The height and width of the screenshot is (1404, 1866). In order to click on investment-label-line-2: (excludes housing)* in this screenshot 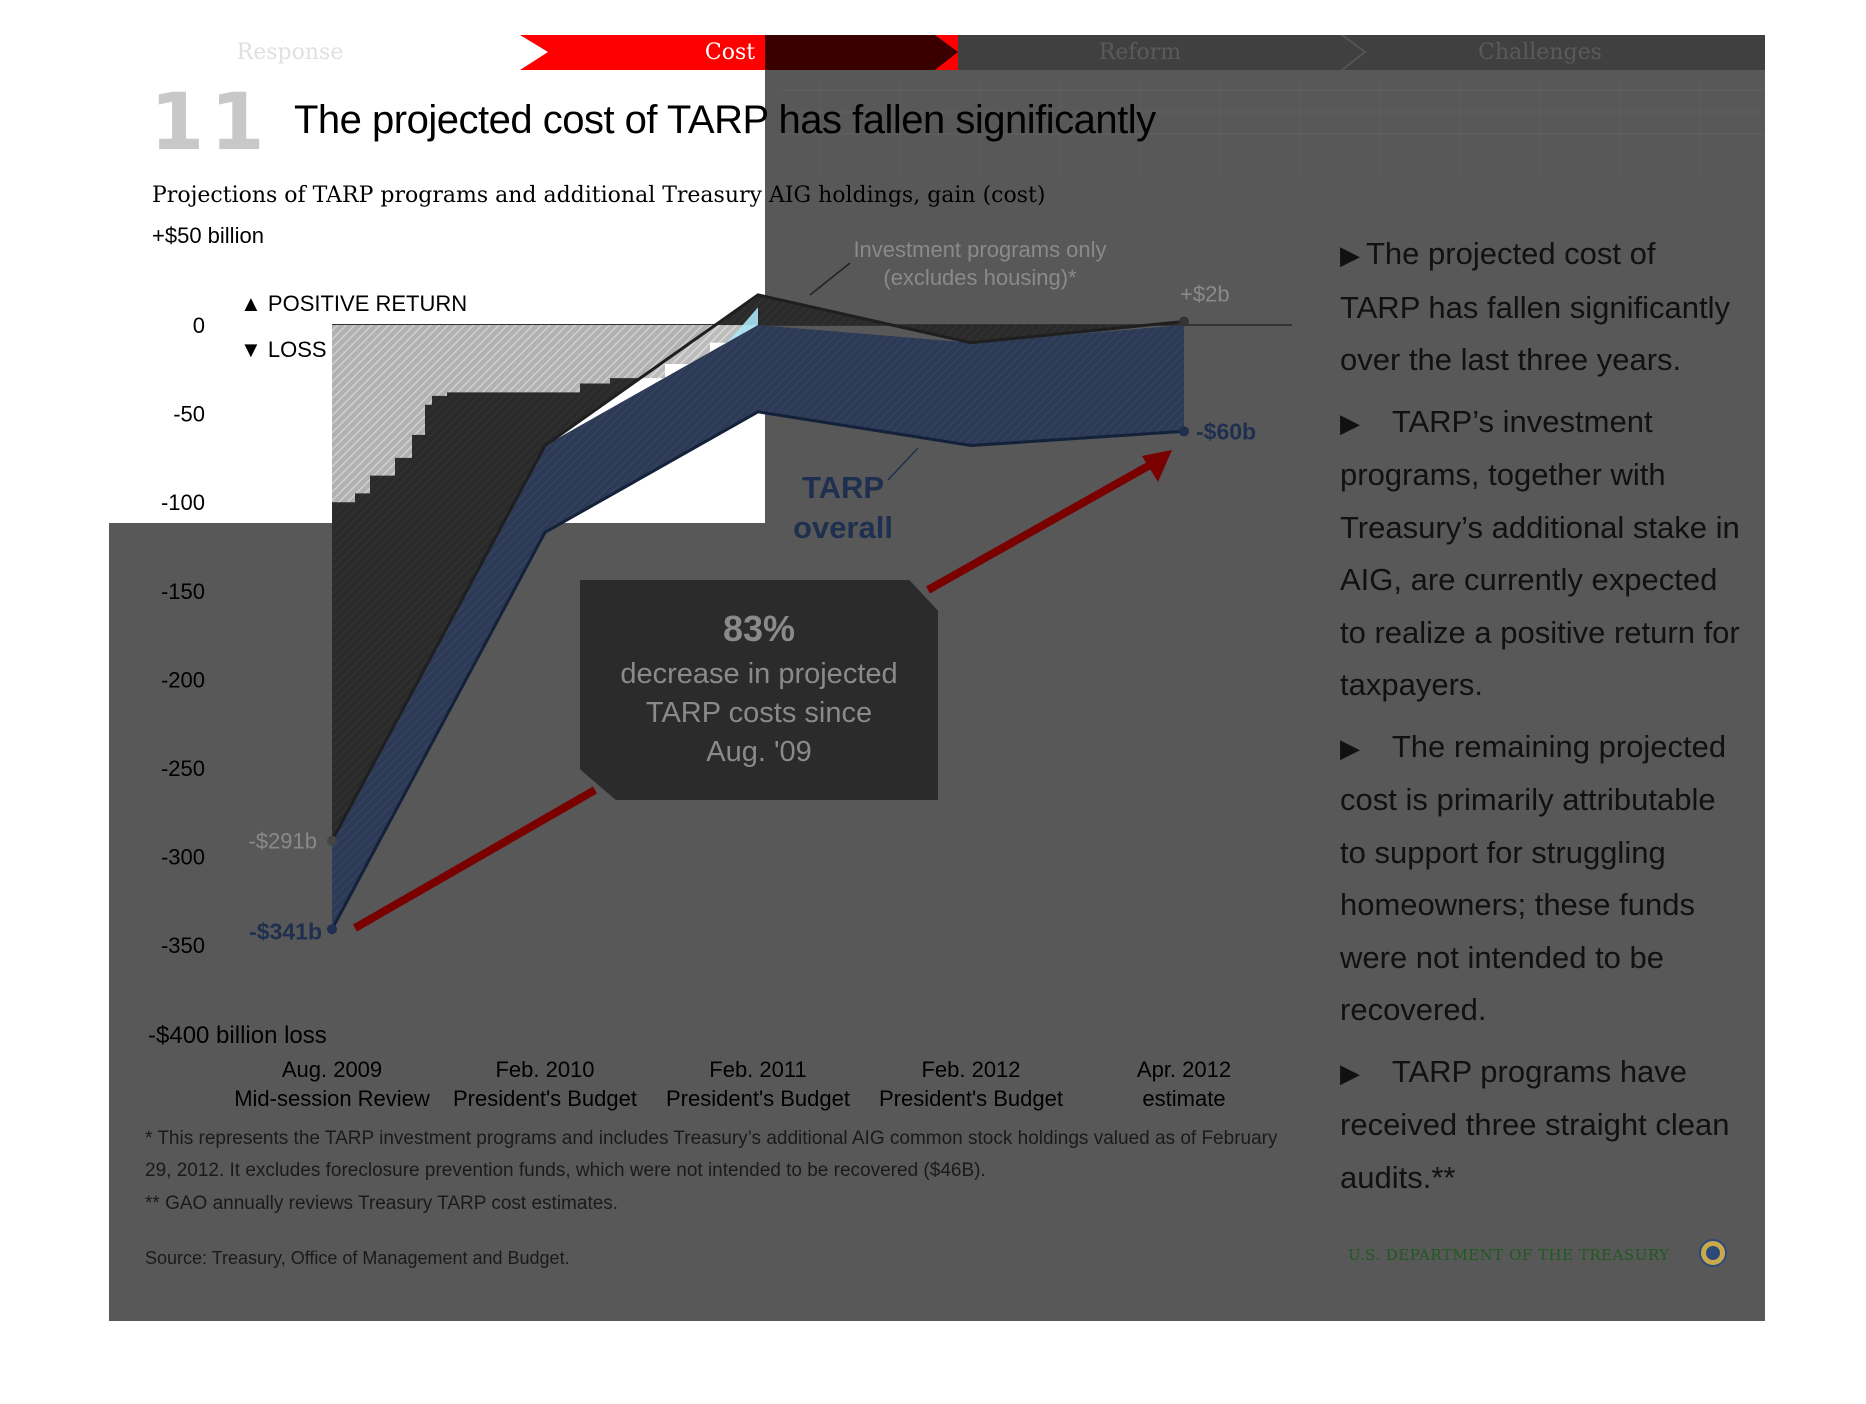, I will do `click(980, 277)`.